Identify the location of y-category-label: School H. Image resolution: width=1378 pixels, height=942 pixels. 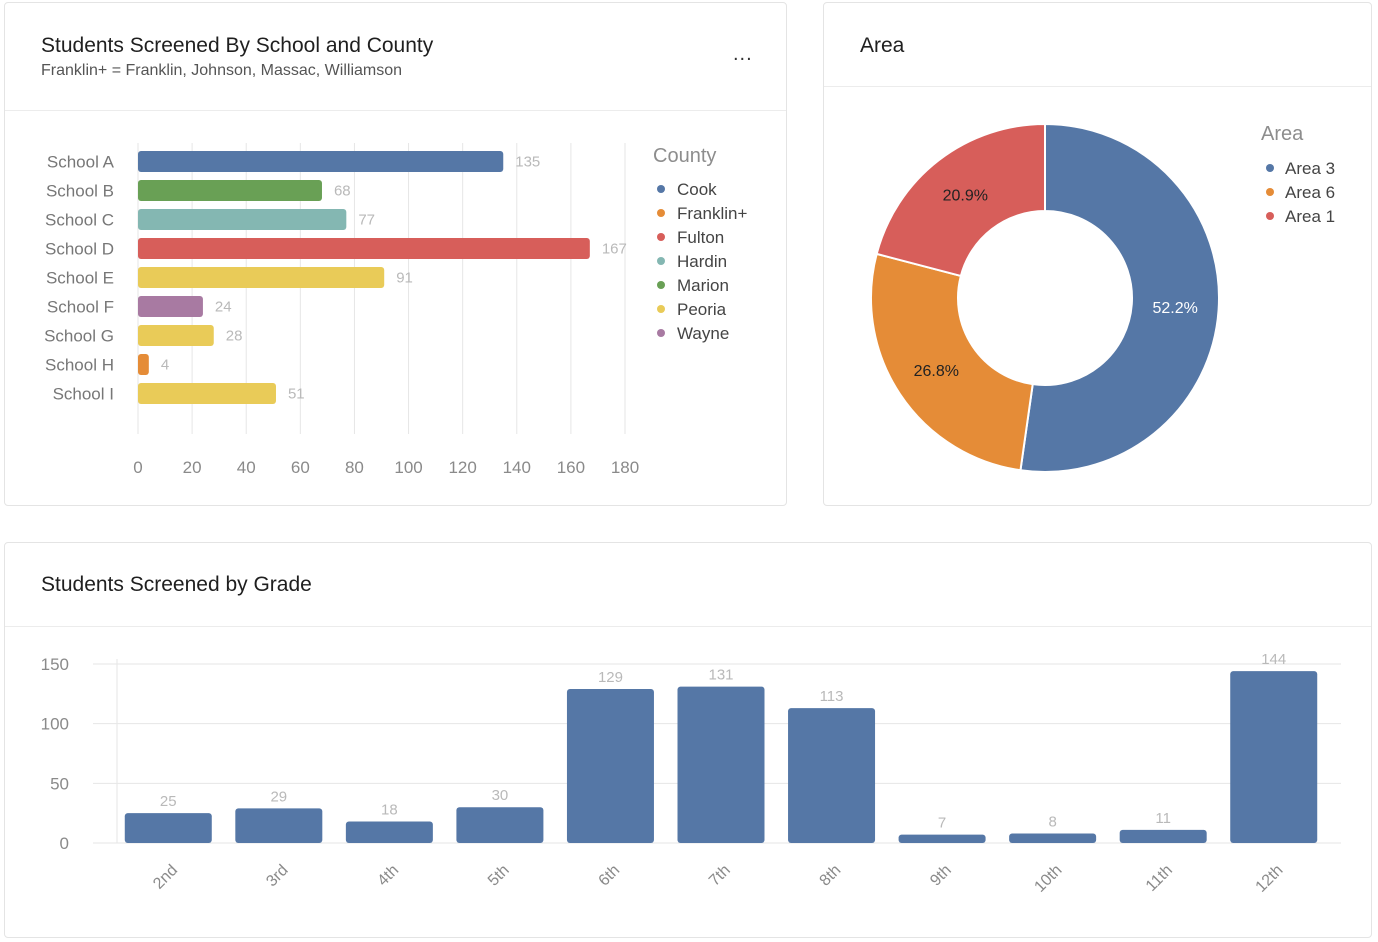
(79, 365).